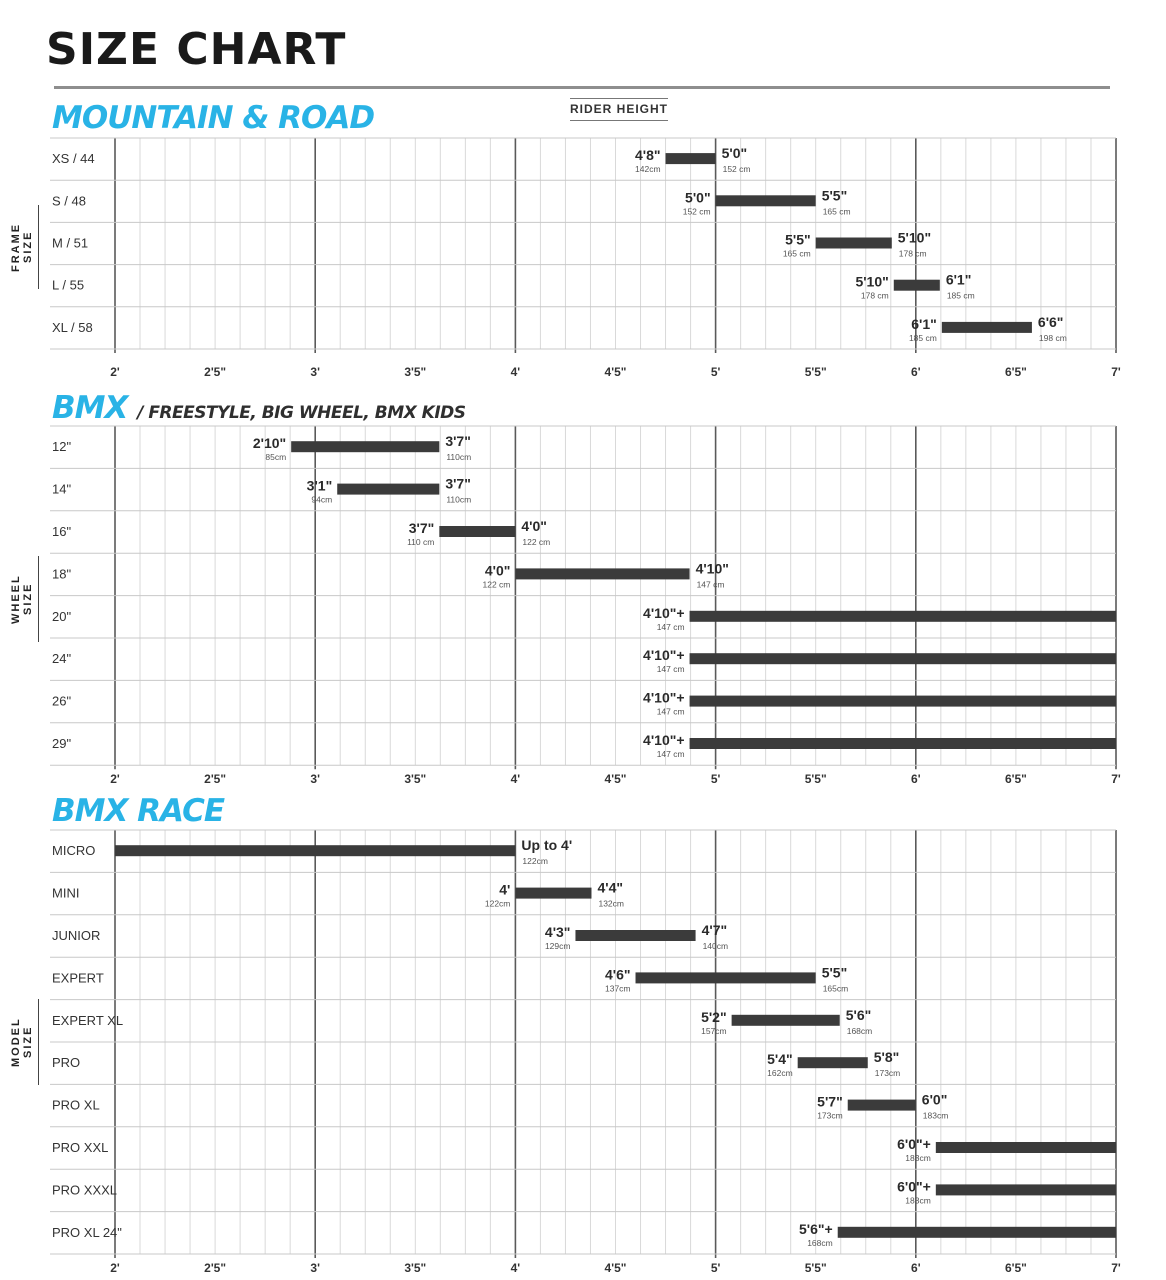 This screenshot has width=1166, height=1280. Describe the element at coordinates (138, 811) in the screenshot. I see `section-title-bmx-race: BMX RACE` at that location.